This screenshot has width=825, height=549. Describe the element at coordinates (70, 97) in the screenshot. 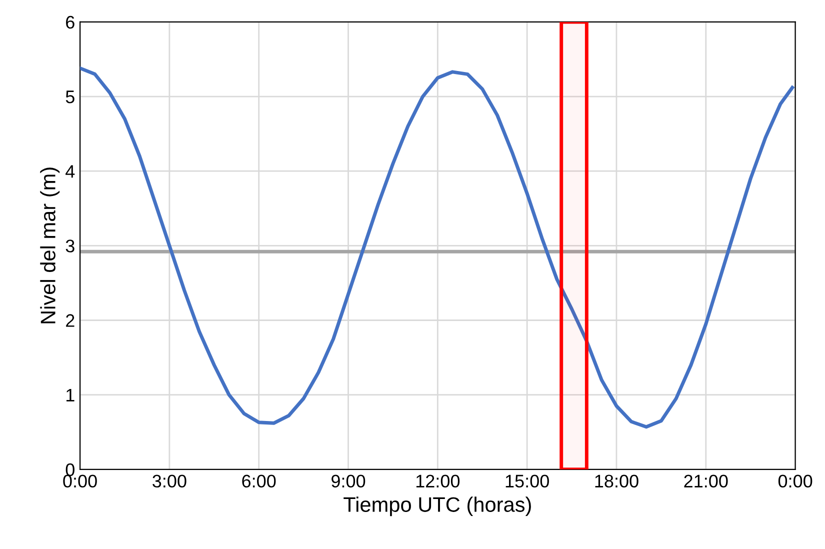

I see `y-tick-label: 5` at that location.